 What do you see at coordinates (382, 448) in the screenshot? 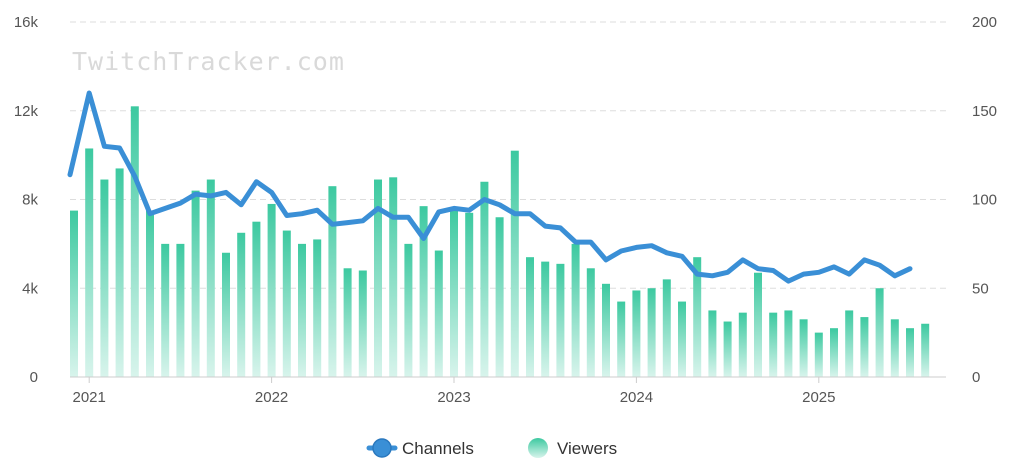
I see `channels-legend-marker` at bounding box center [382, 448].